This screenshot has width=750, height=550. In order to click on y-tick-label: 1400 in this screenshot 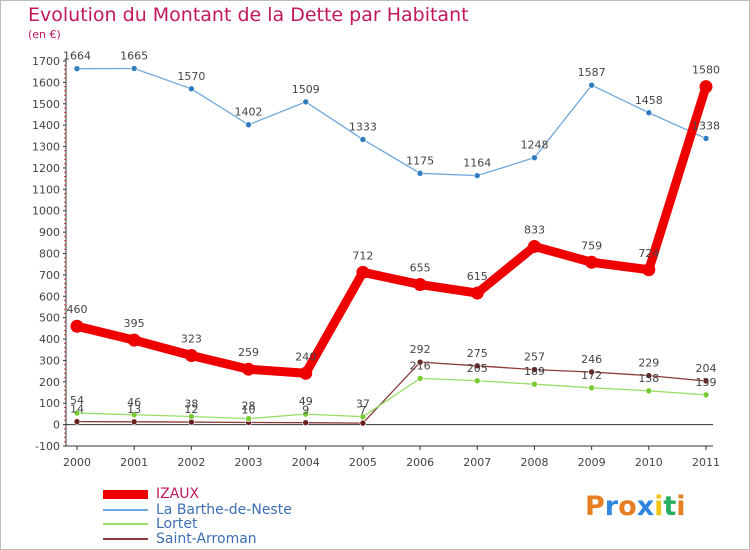, I will do `click(46, 125)`.